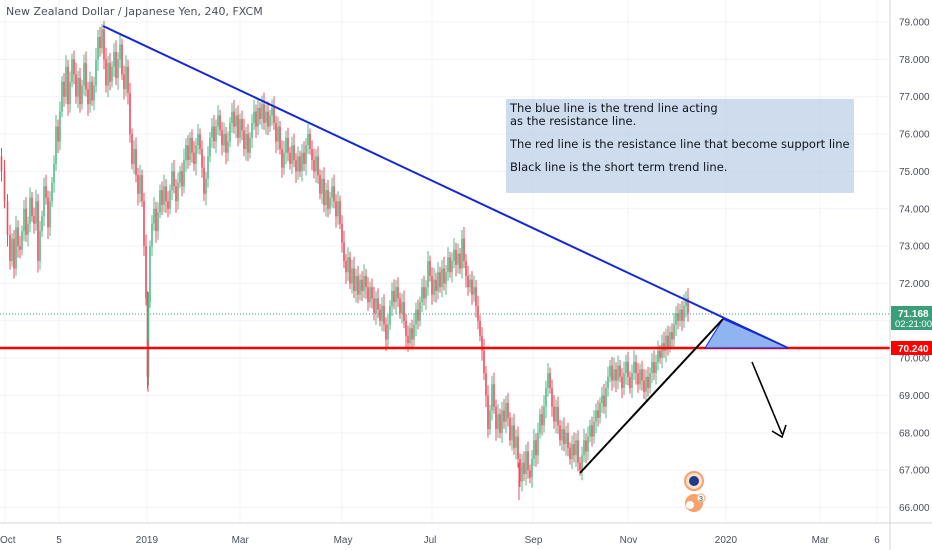 This screenshot has height=550, width=932. I want to click on y-tick-label: 70.000, so click(914, 359).